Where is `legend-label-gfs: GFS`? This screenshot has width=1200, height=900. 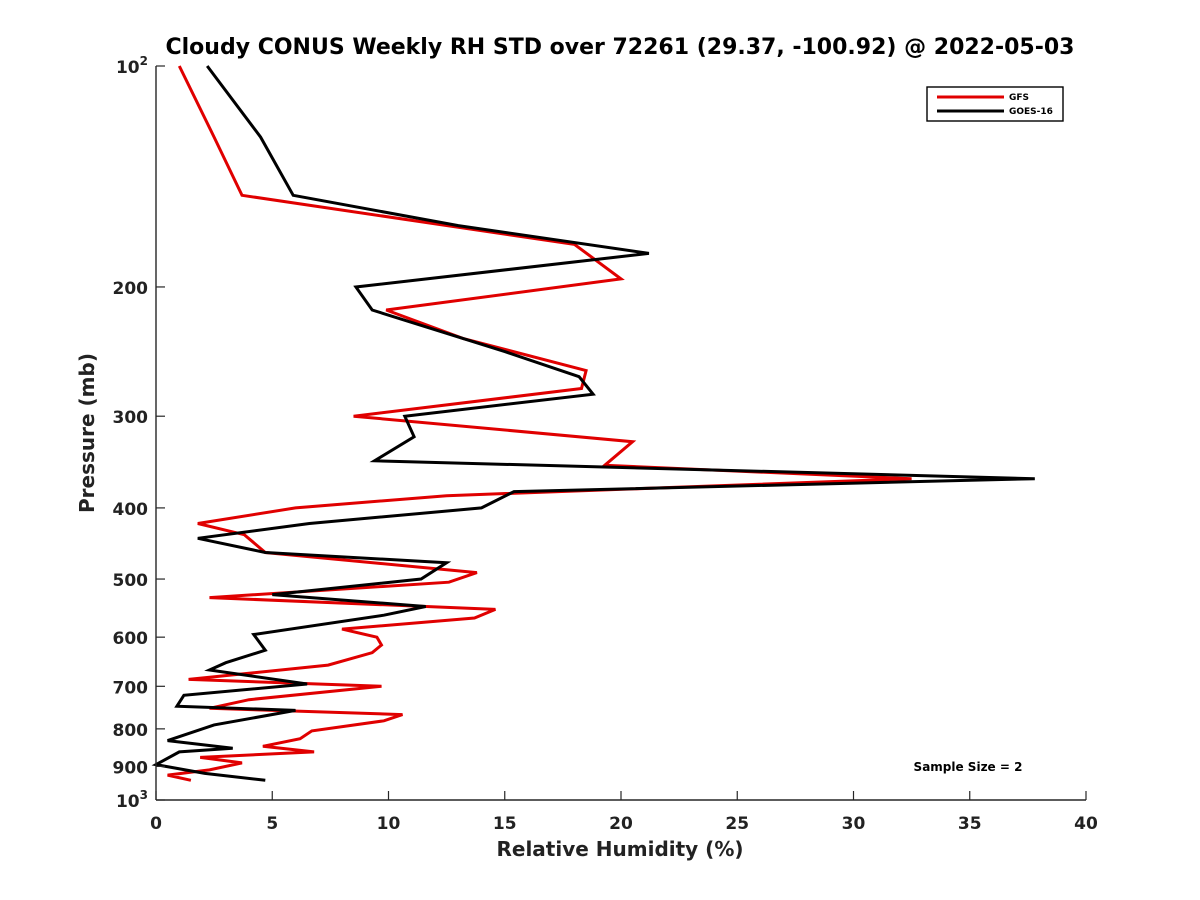
legend-label-gfs: GFS is located at coordinates (1019, 98).